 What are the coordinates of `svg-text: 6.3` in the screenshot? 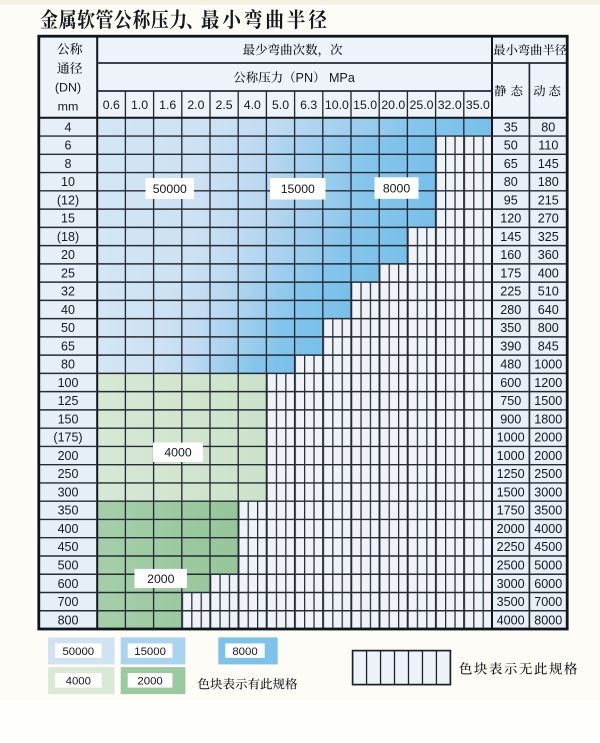 It's located at (308, 105).